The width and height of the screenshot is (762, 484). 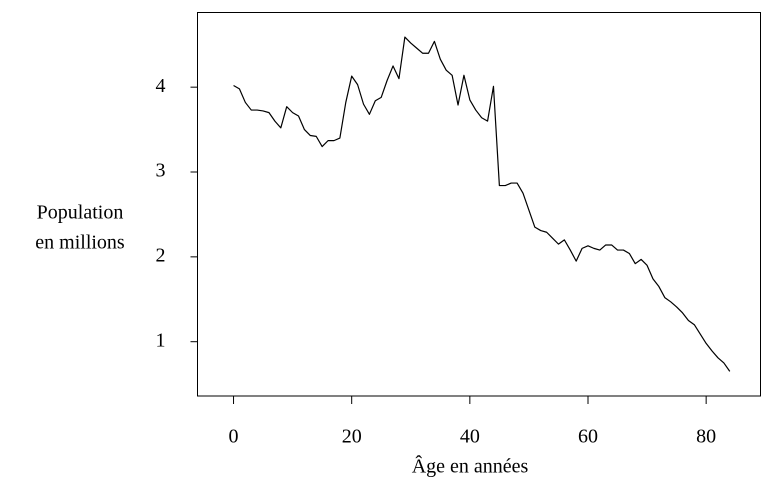 I want to click on y-axis-label: Population, so click(x=80, y=213).